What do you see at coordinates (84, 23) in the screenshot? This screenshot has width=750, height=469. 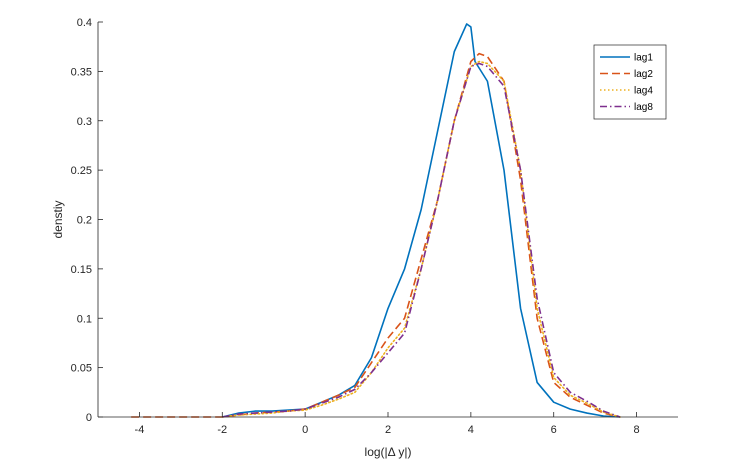 I see `y-tick-label: 0.4` at bounding box center [84, 23].